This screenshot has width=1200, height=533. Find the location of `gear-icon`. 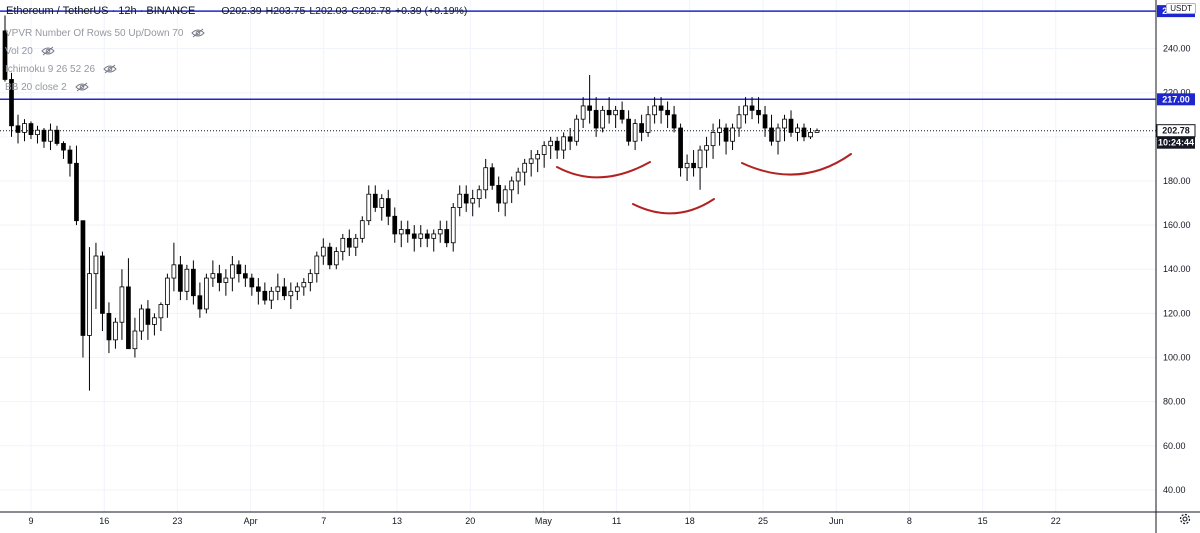

gear-icon is located at coordinates (1185, 519).